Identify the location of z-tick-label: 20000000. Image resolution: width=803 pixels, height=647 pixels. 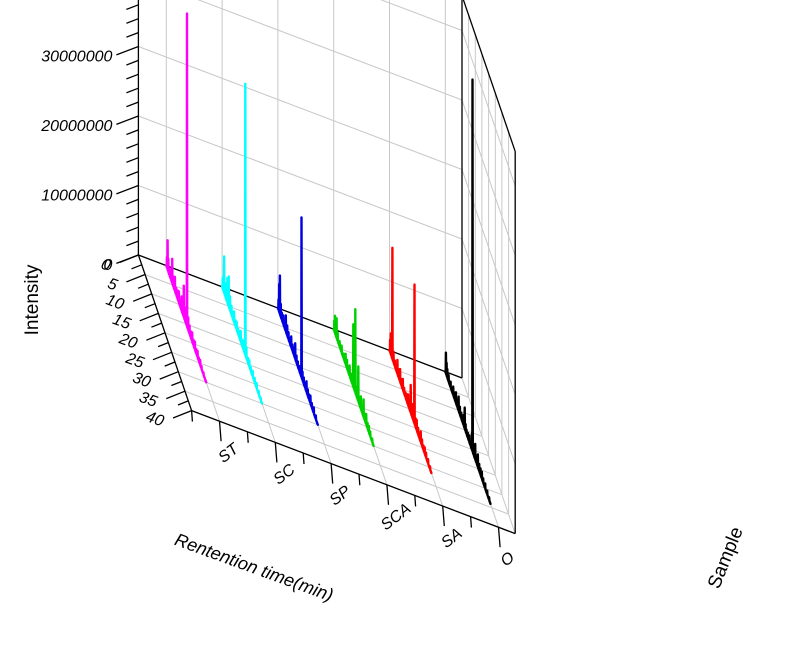
(76, 126).